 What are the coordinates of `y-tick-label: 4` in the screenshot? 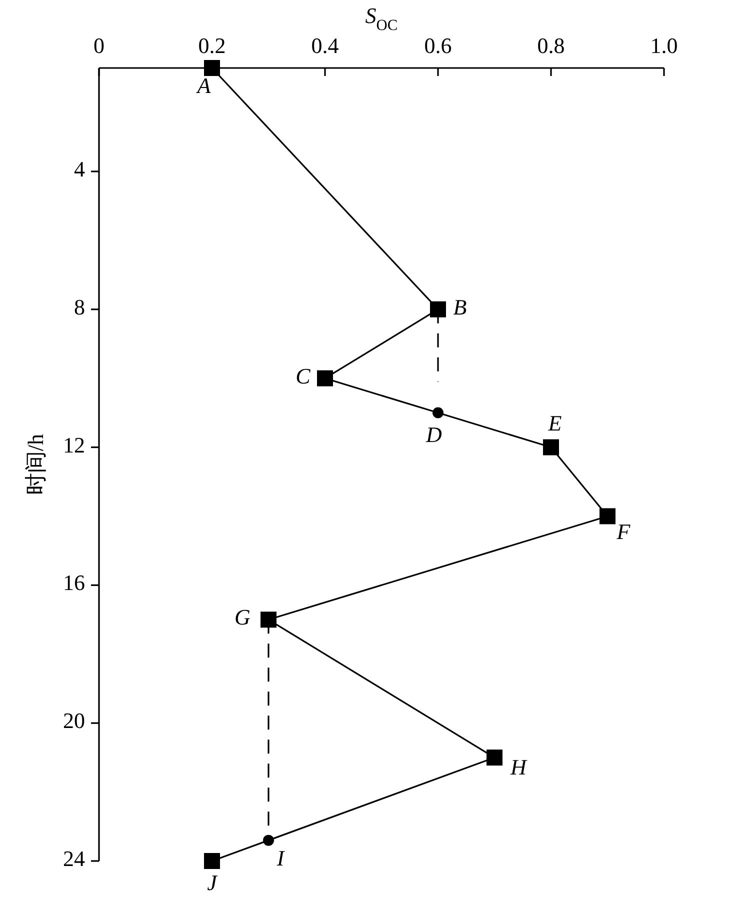 It's located at (79, 169).